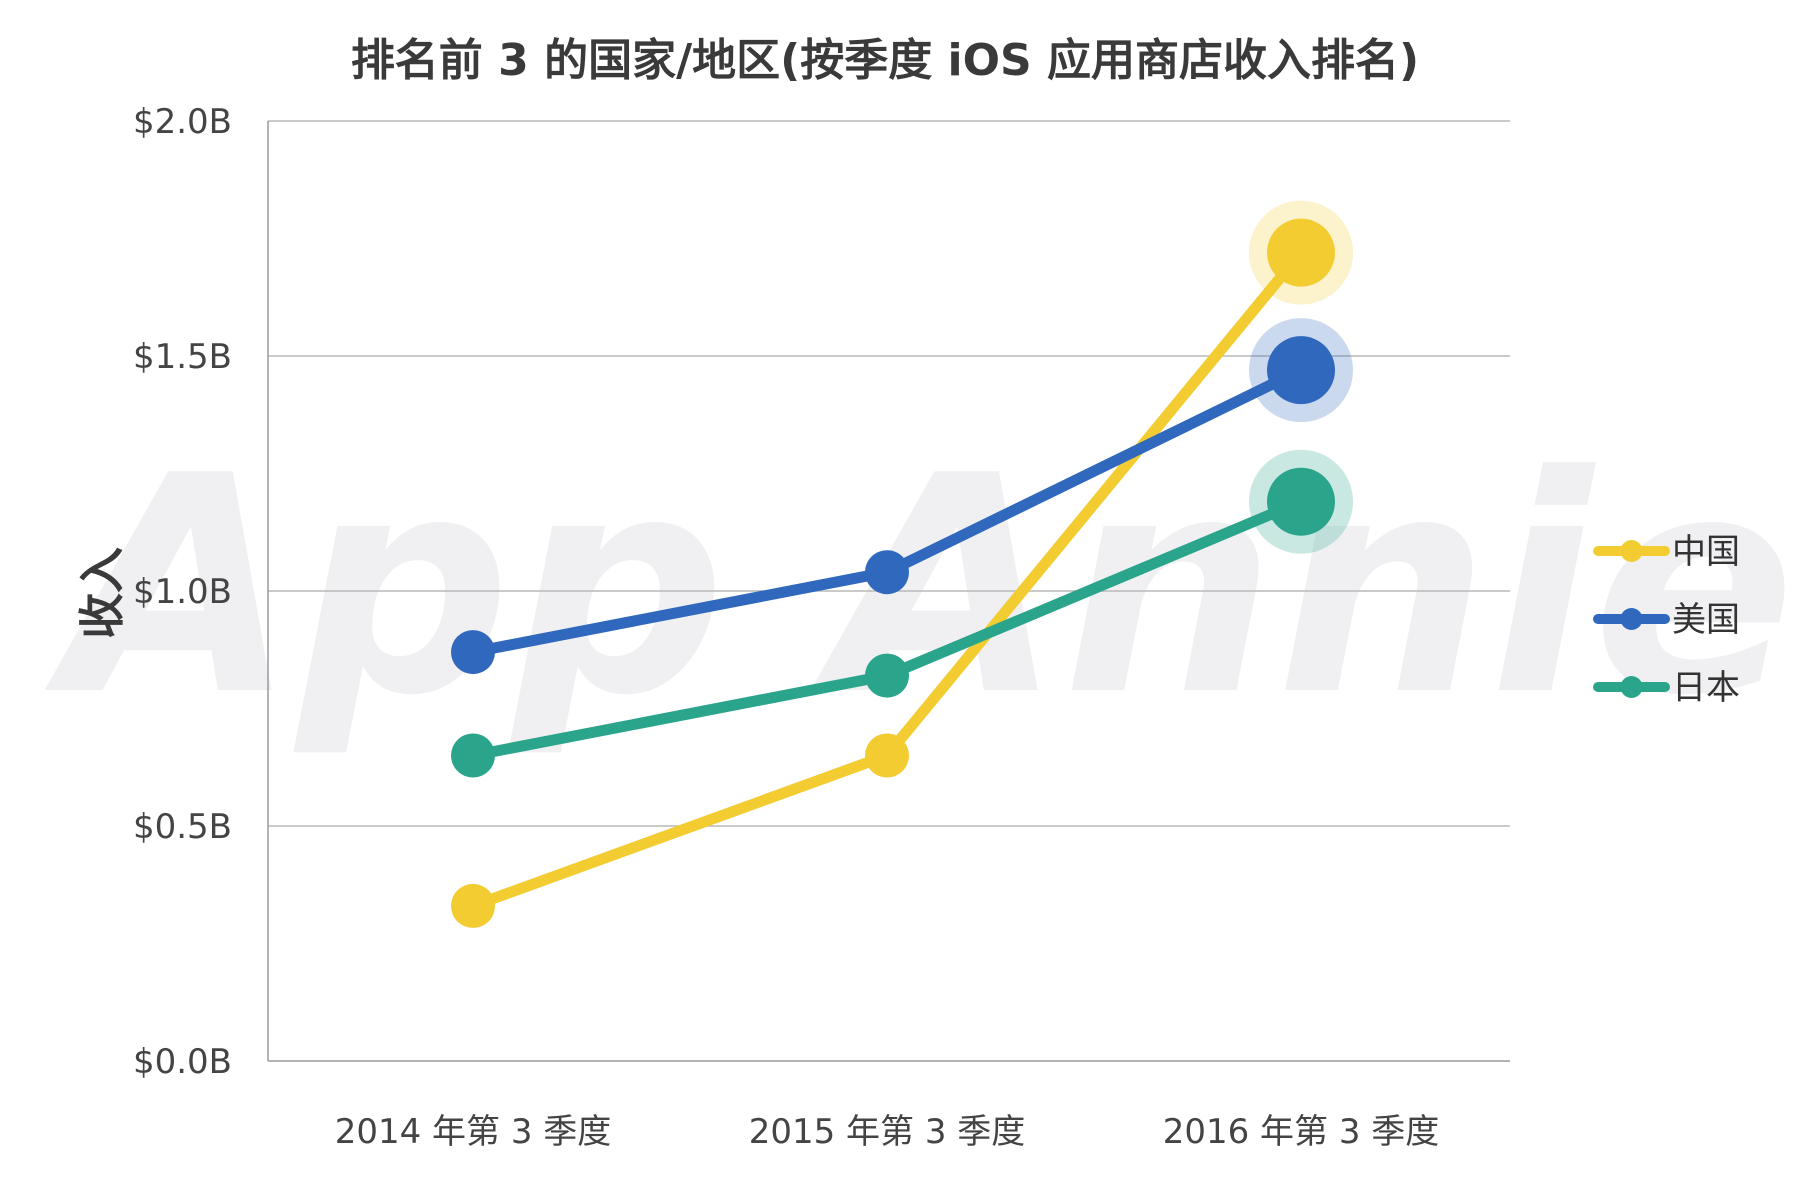  Describe the element at coordinates (182, 122) in the screenshot. I see `y-tick-label: $2.0B` at that location.